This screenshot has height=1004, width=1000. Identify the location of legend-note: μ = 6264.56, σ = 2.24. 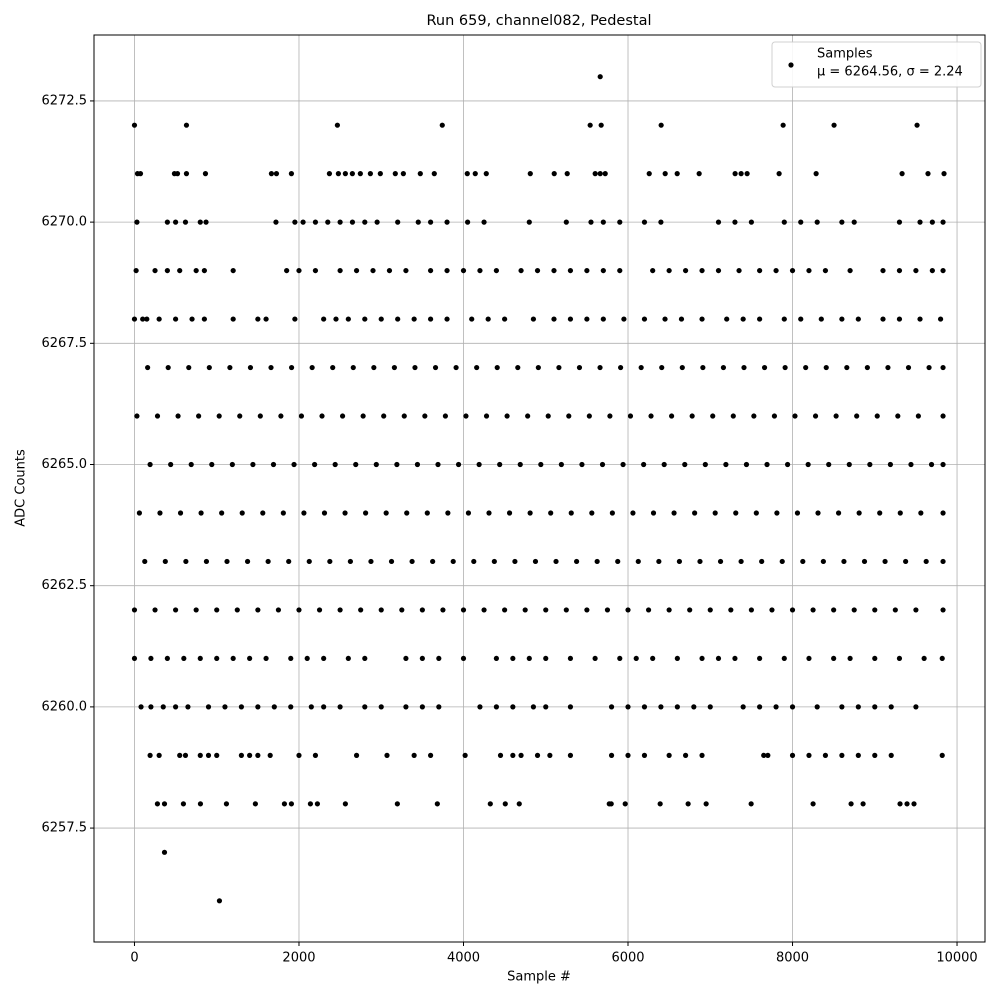
(890, 72).